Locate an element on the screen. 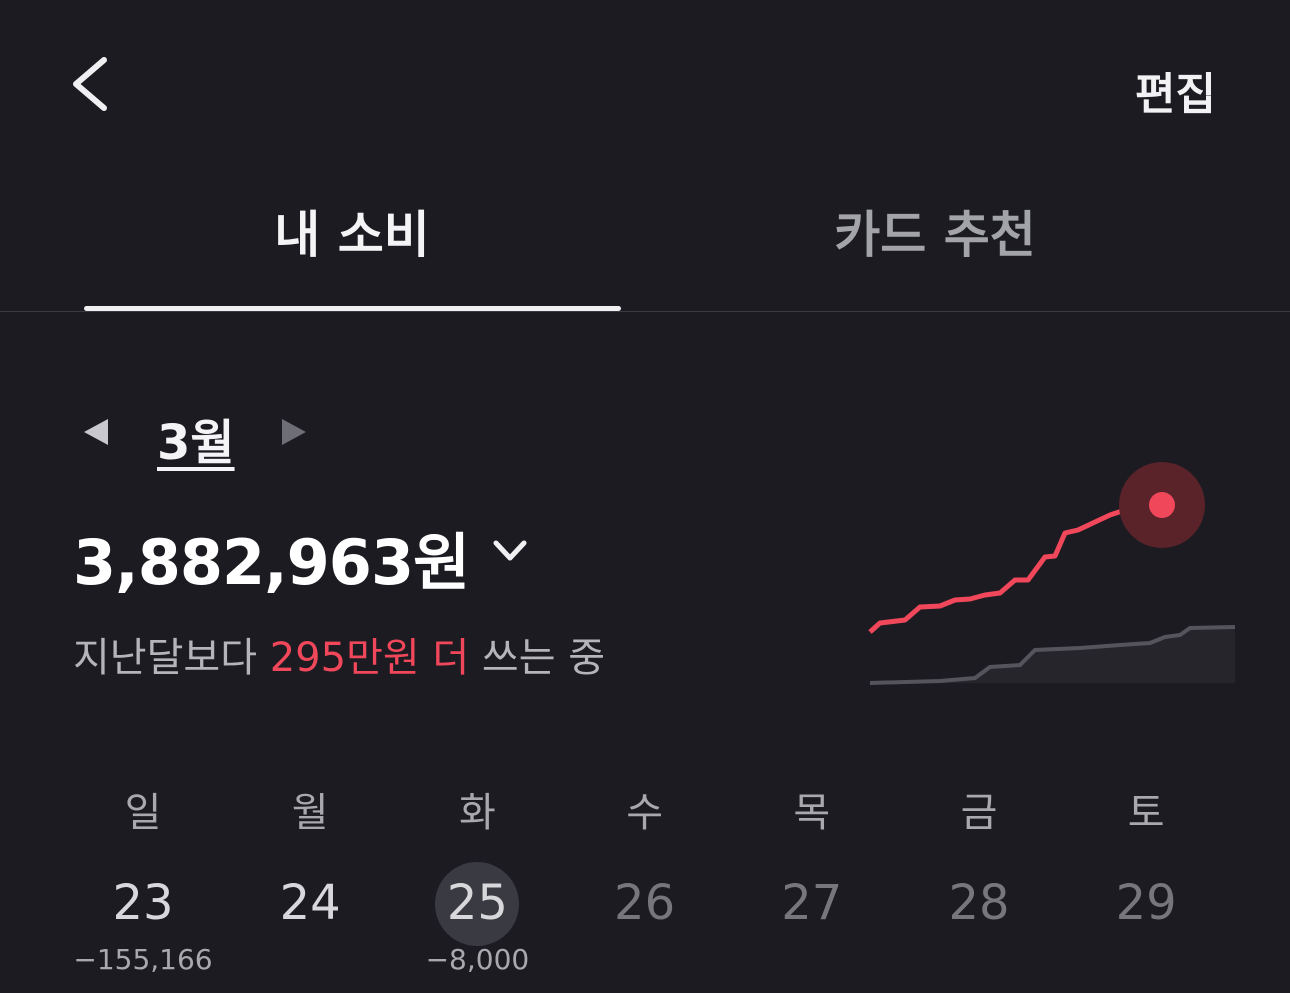 The width and height of the screenshot is (1290, 993). comparison: 지난달보다 295만원 더 쓰는 중 is located at coordinates (339, 654).